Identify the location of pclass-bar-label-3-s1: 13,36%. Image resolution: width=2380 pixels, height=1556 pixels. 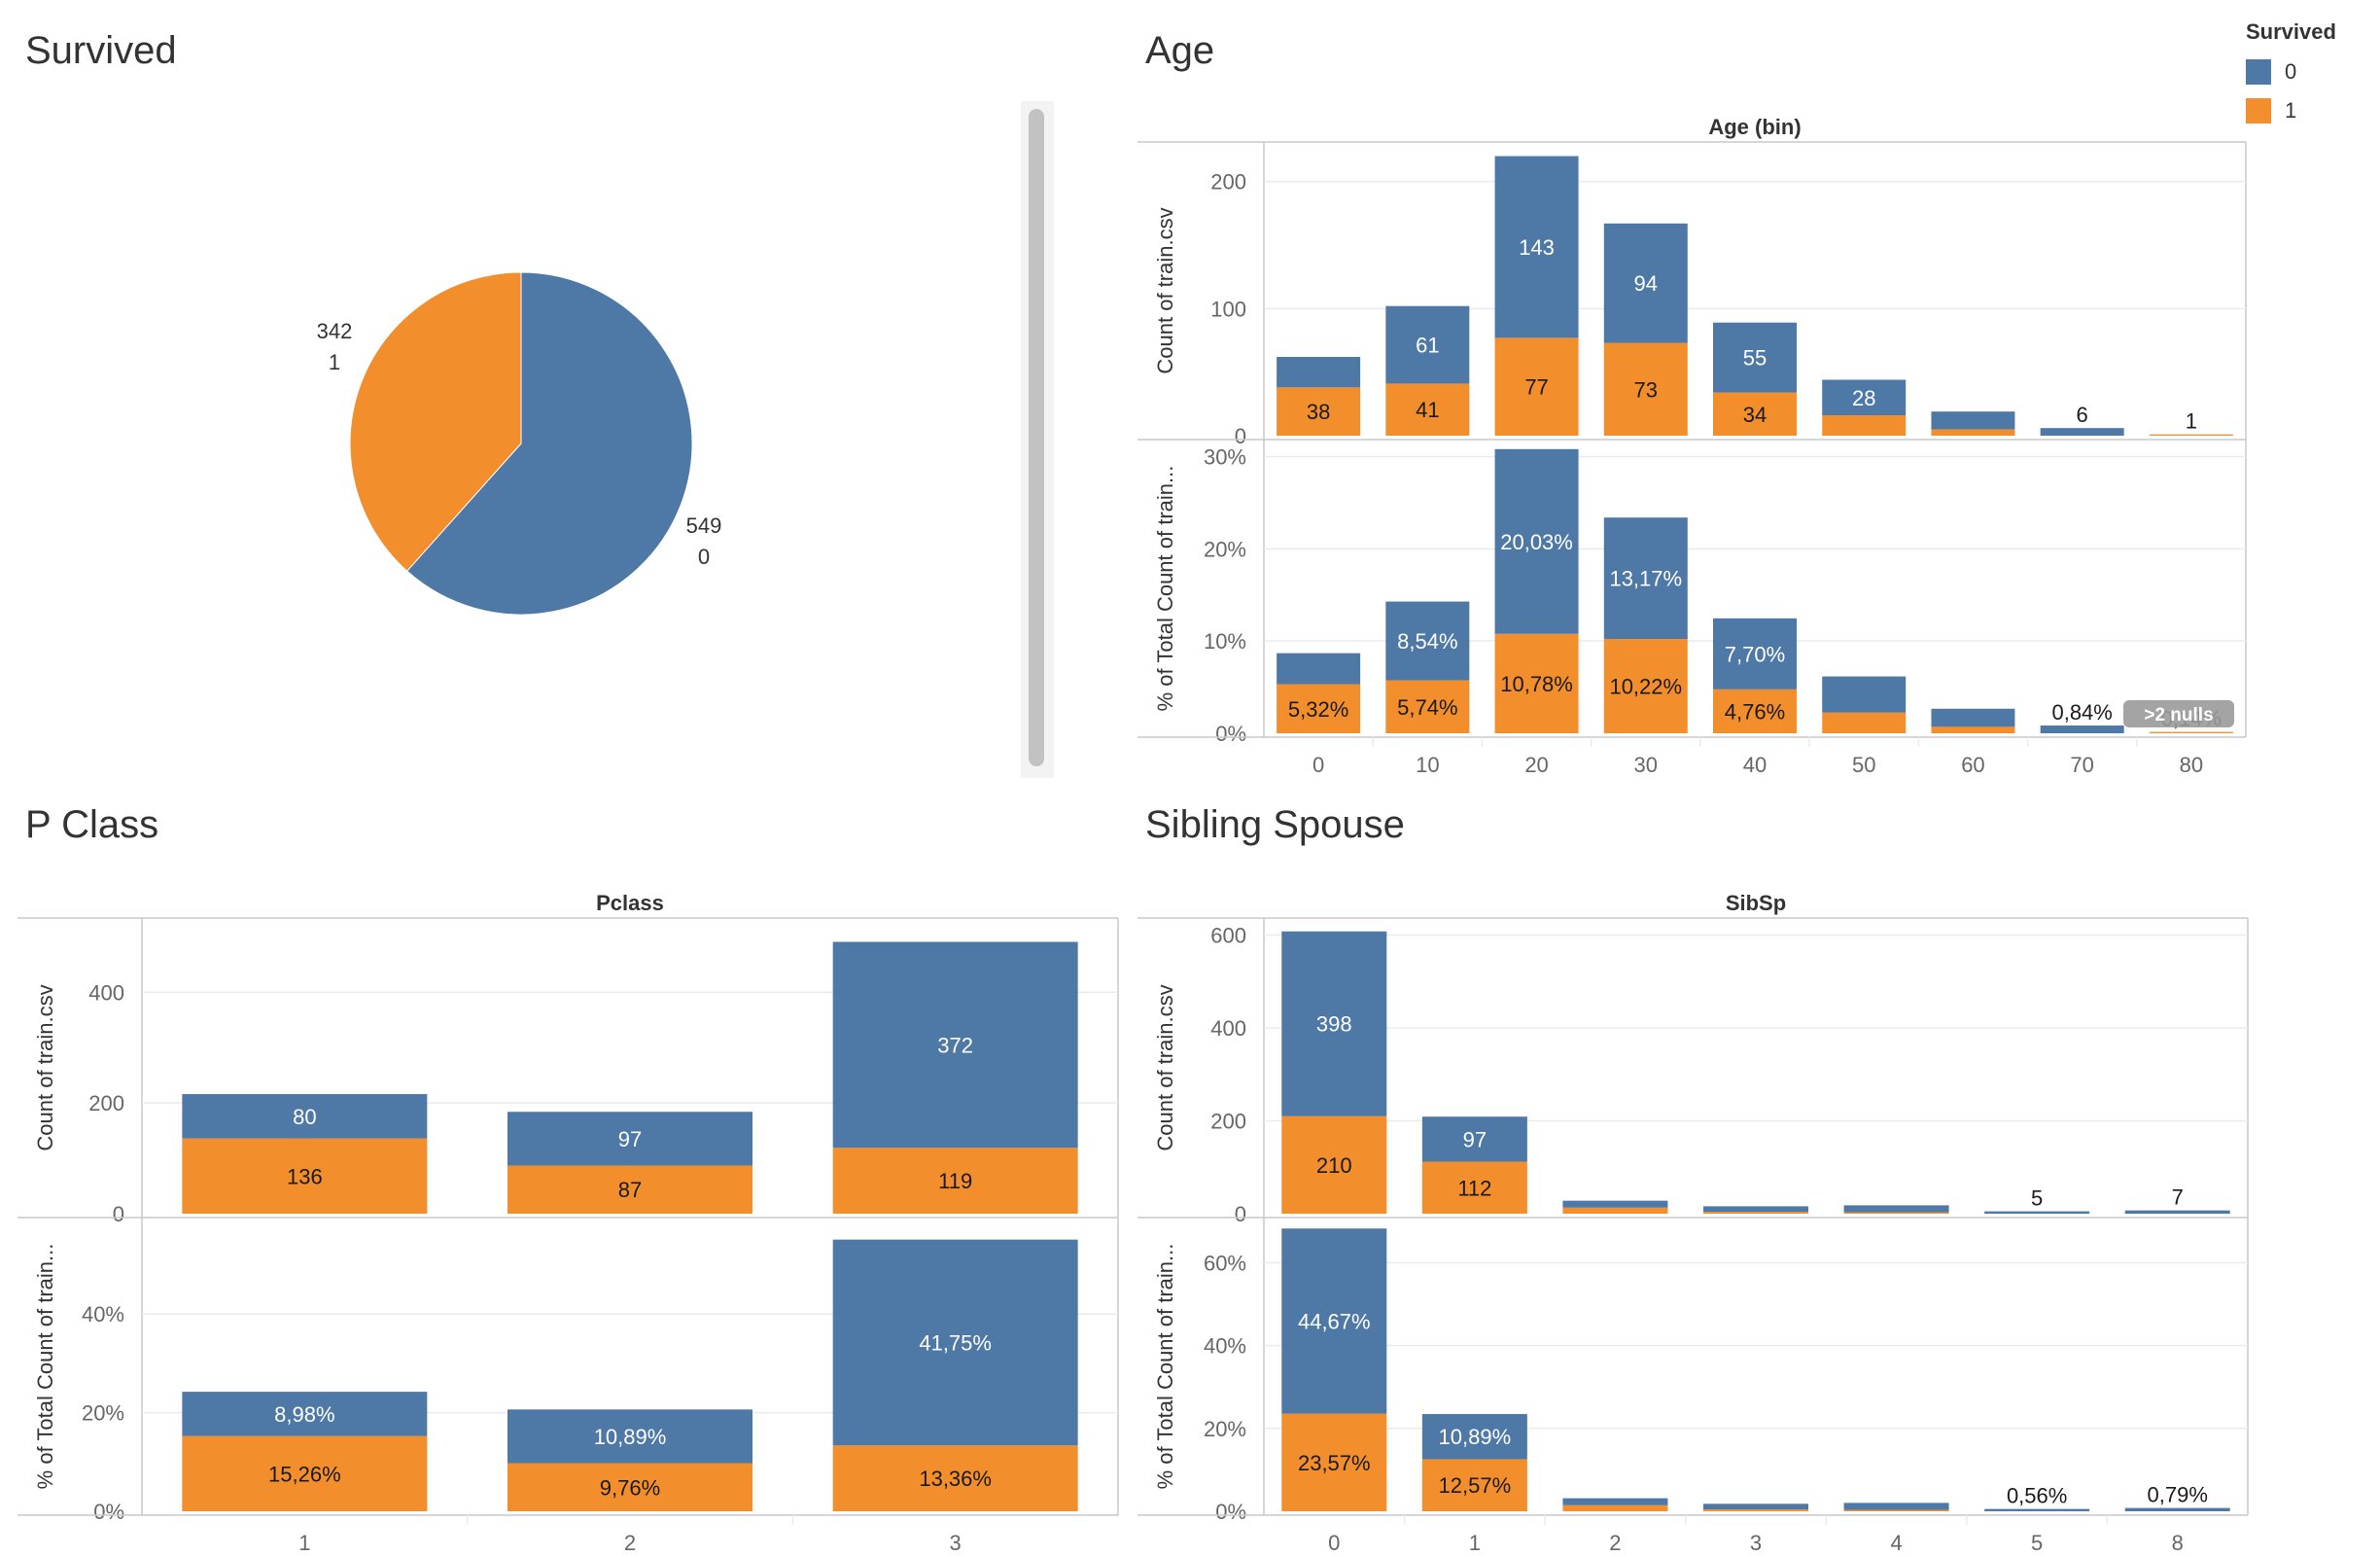
(955, 1479).